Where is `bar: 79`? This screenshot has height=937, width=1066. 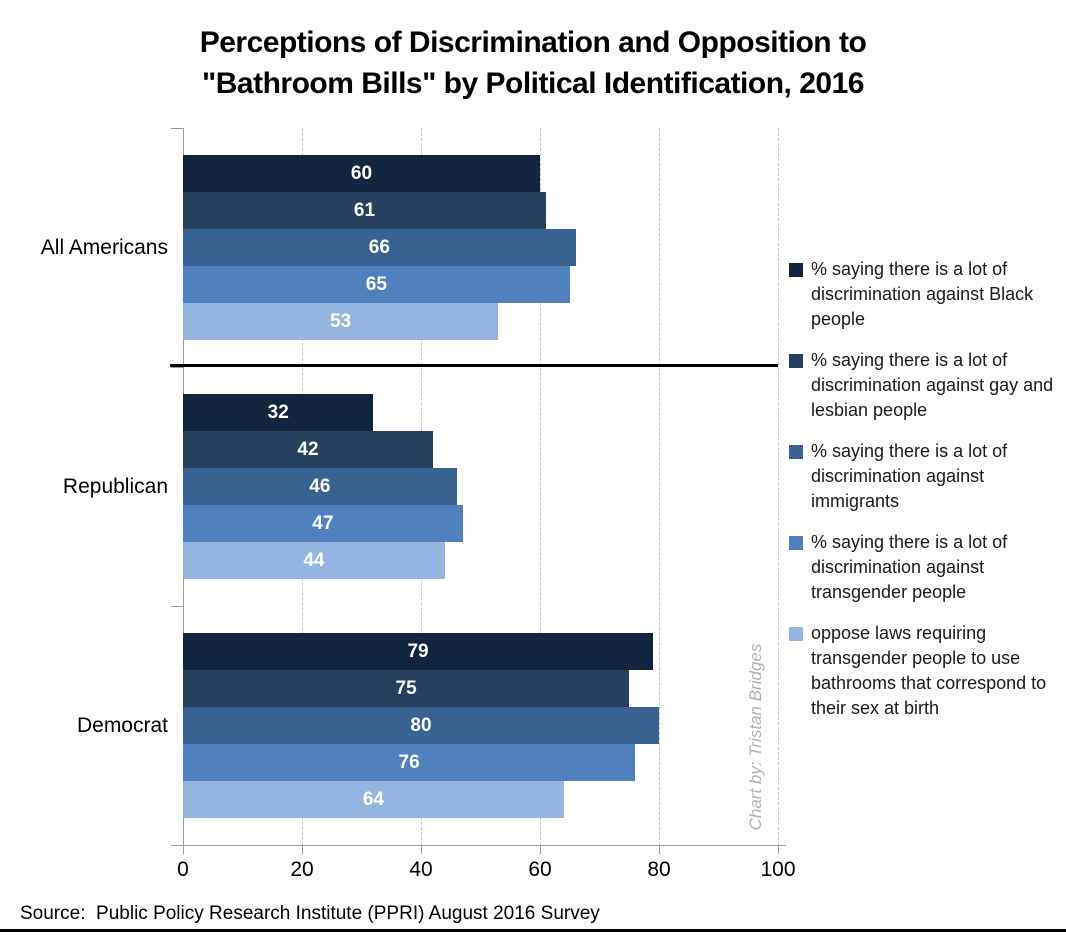 bar: 79 is located at coordinates (418, 651).